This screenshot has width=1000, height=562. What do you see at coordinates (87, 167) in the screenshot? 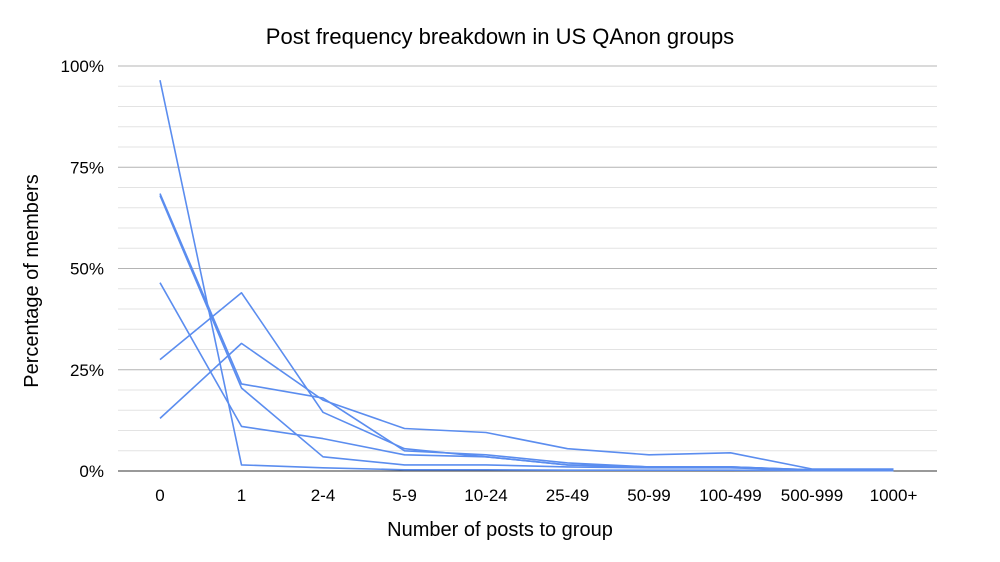
I see `y-tick-label: 75%` at bounding box center [87, 167].